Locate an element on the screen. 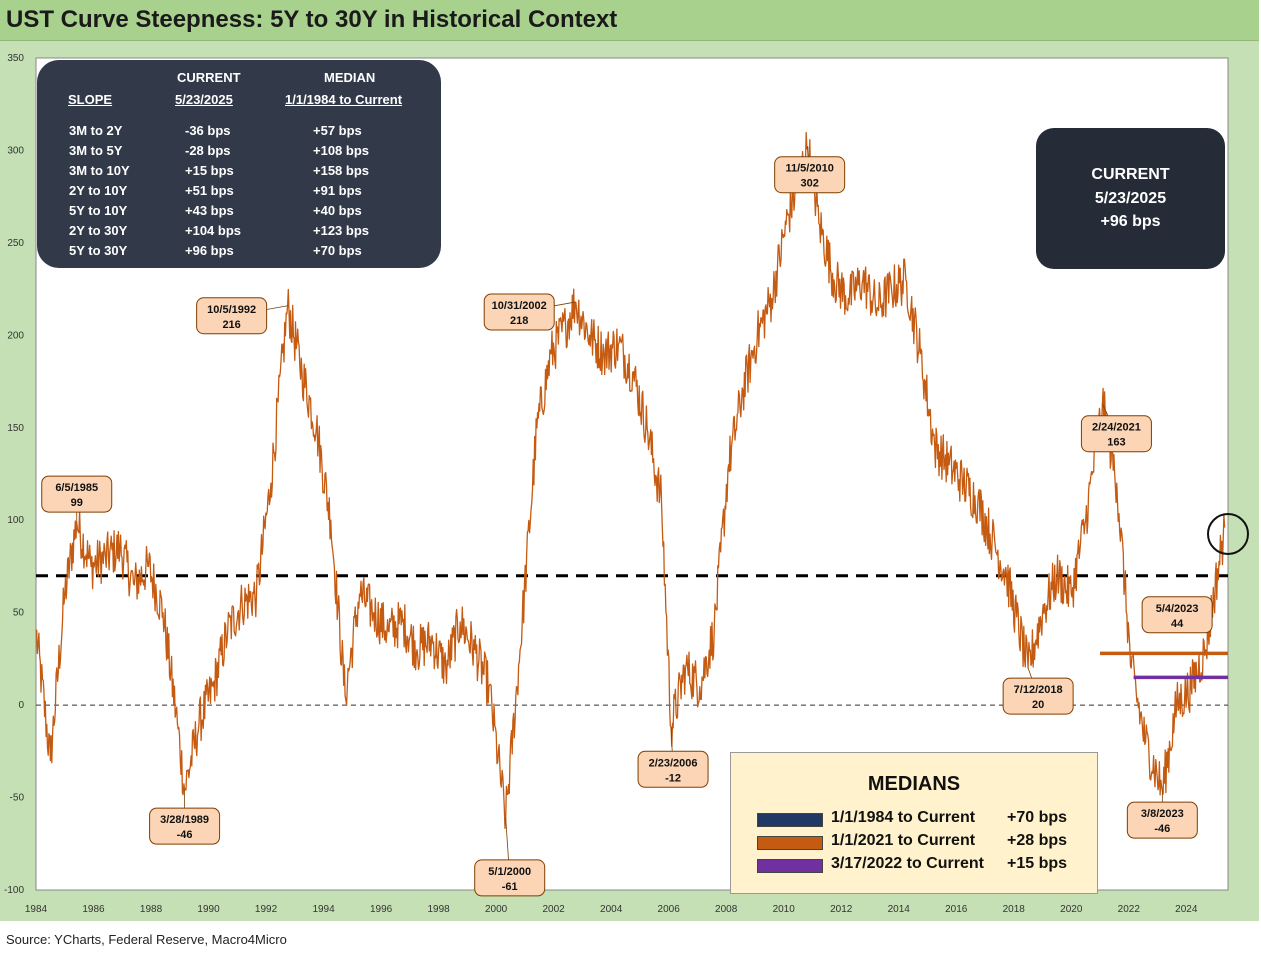 The width and height of the screenshot is (1261, 961). slope-row-slope: 2Y to 30Y is located at coordinates (98, 230).